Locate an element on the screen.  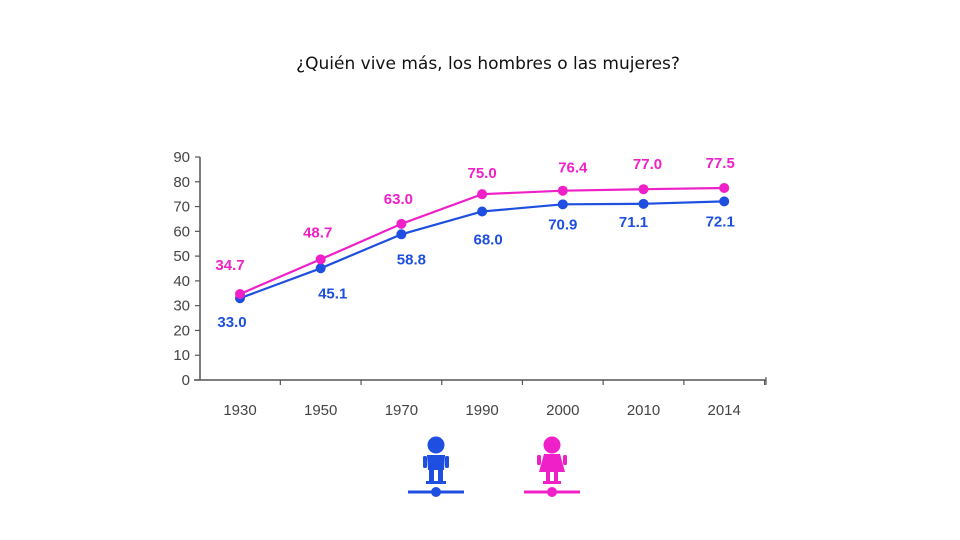
data-label-men: 70.9 is located at coordinates (562, 224).